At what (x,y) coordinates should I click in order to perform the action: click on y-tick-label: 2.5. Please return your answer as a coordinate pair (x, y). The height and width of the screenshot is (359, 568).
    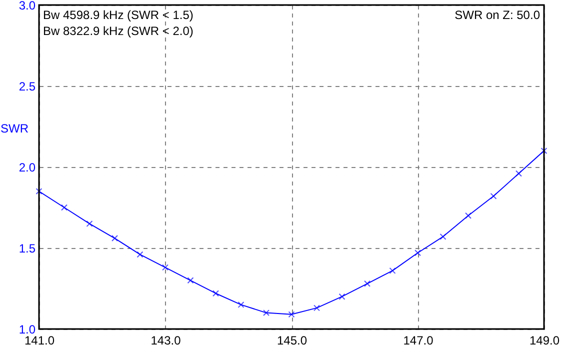
    Looking at the image, I should click on (27, 87).